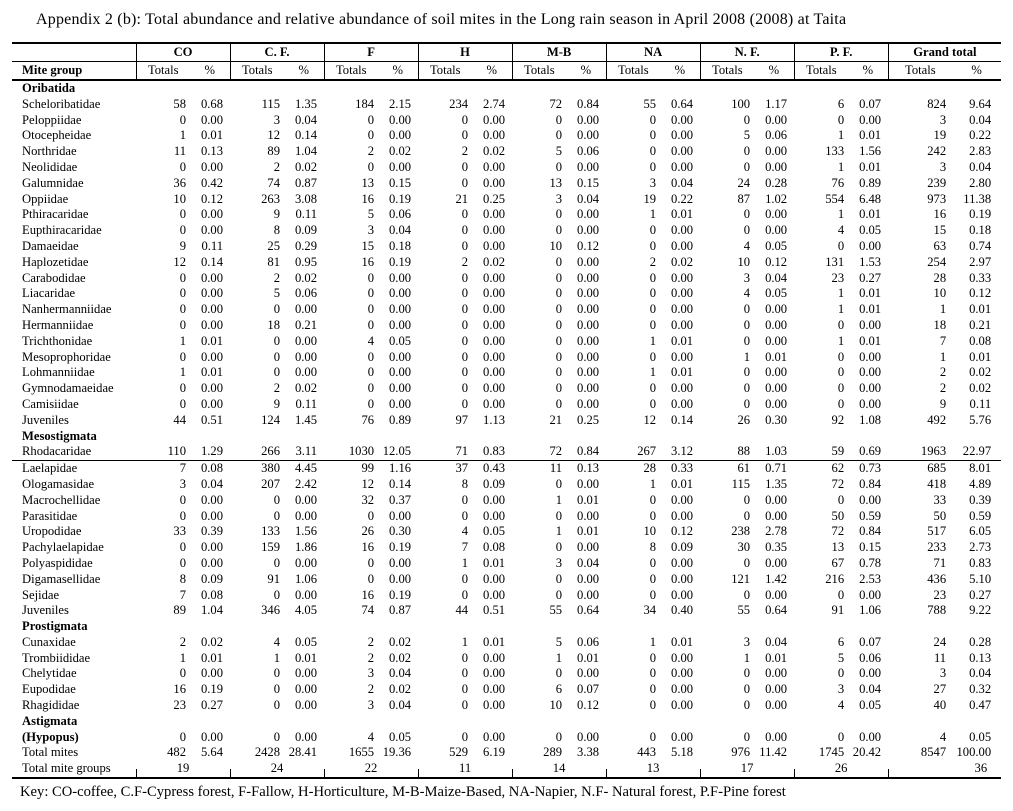 This screenshot has height=811, width=1013. I want to click on percent-cell: 0.11, so click(306, 214).